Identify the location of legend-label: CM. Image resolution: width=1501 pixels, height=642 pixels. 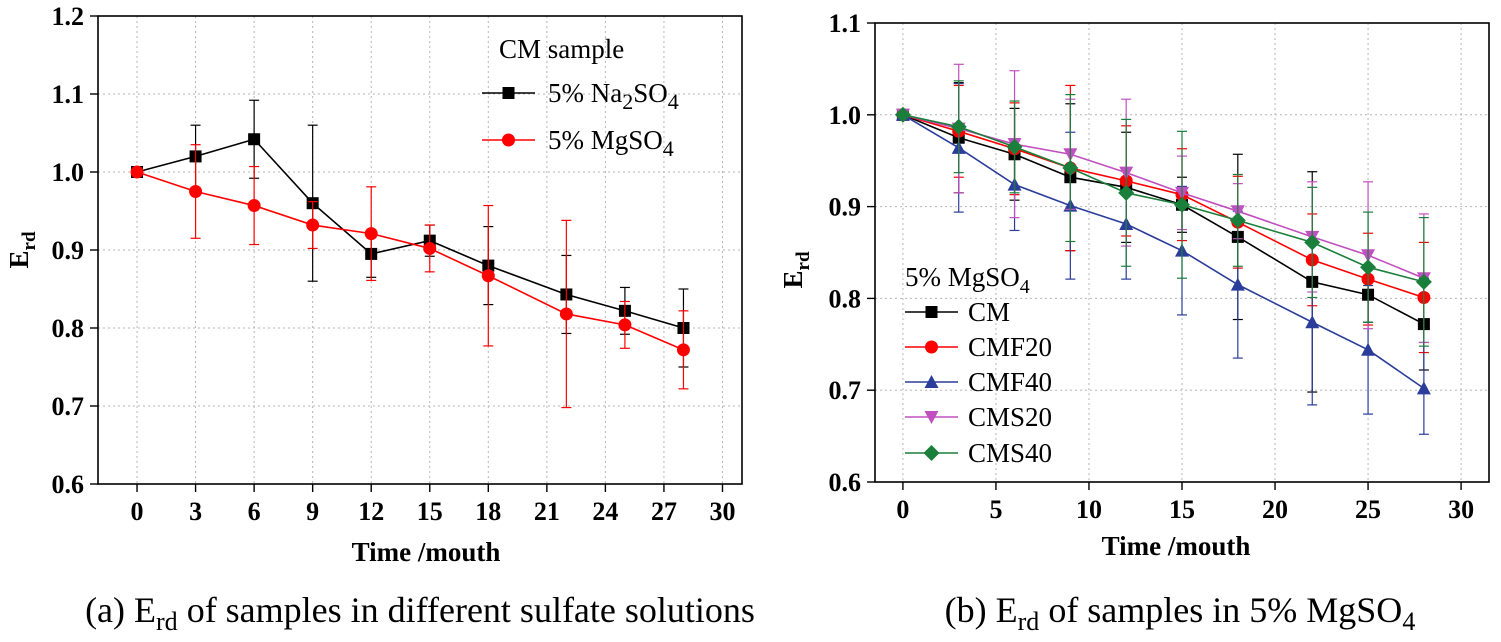
(989, 312).